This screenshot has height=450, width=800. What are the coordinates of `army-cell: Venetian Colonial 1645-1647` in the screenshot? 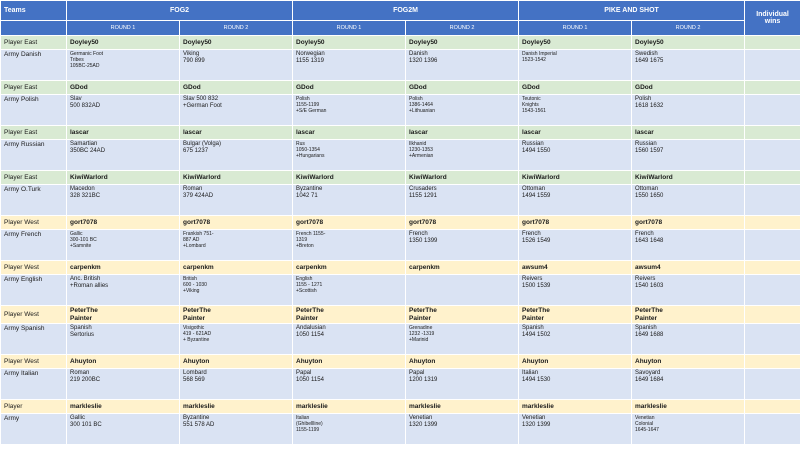 It's located at (688, 429).